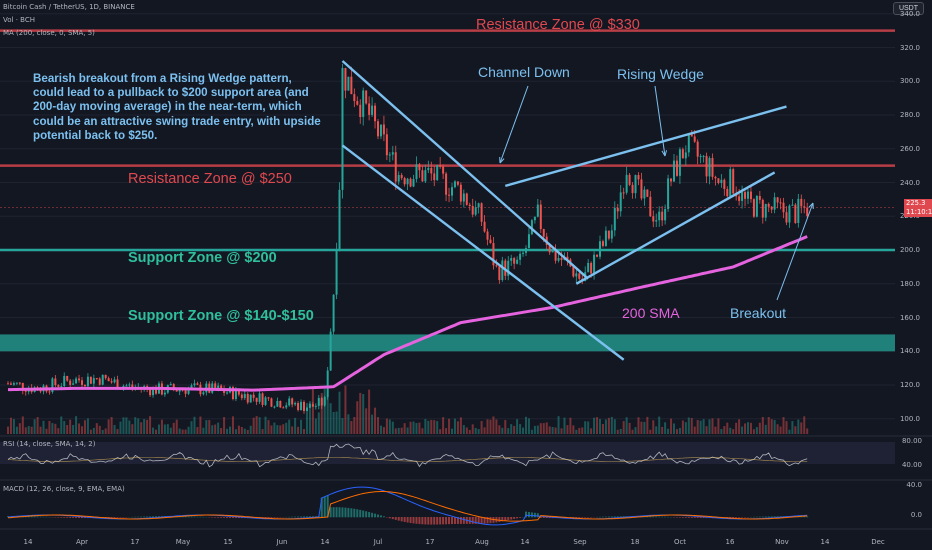 This screenshot has height=550, width=932. What do you see at coordinates (914, 485) in the screenshot?
I see `macd-tick-40: 40.0` at bounding box center [914, 485].